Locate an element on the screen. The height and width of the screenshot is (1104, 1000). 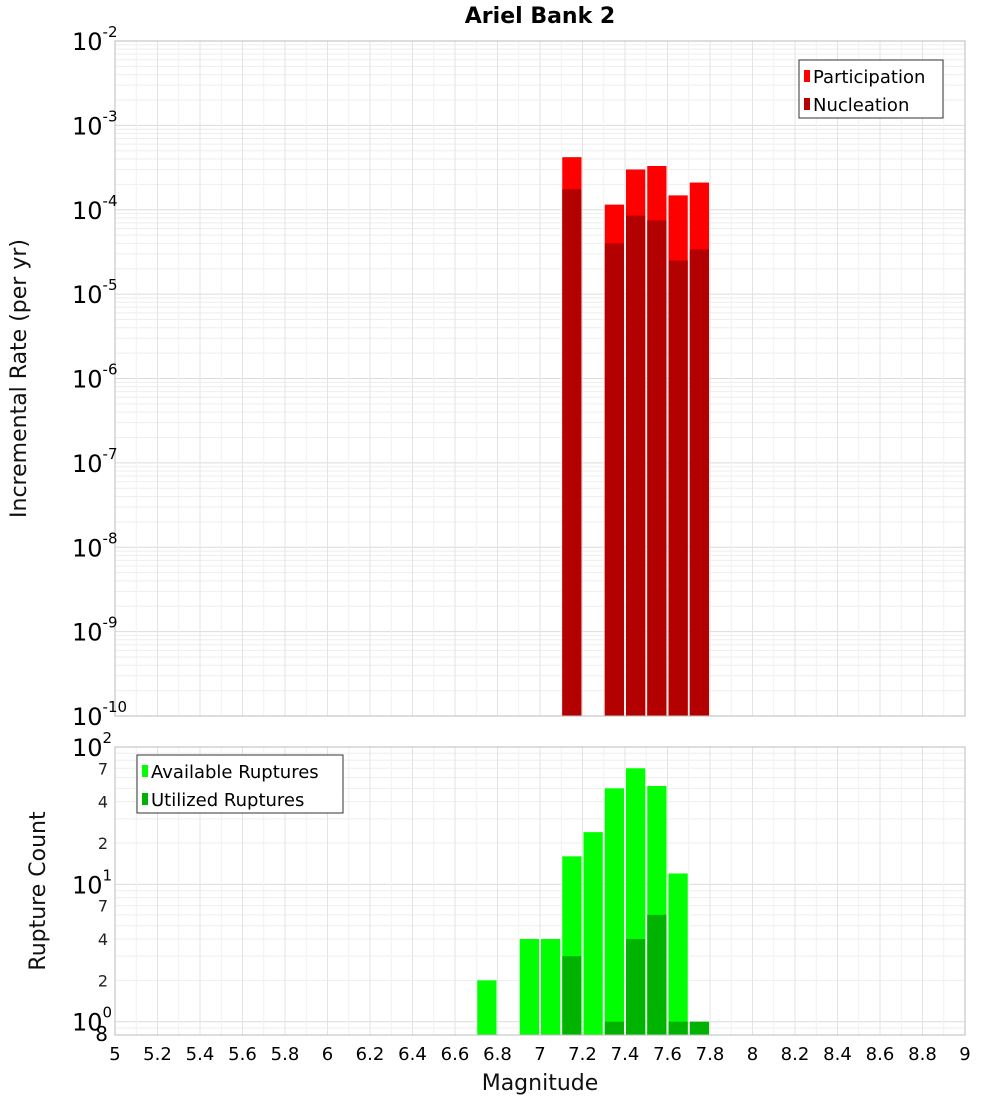
x-tick-label: 6.6 is located at coordinates (455, 1054).